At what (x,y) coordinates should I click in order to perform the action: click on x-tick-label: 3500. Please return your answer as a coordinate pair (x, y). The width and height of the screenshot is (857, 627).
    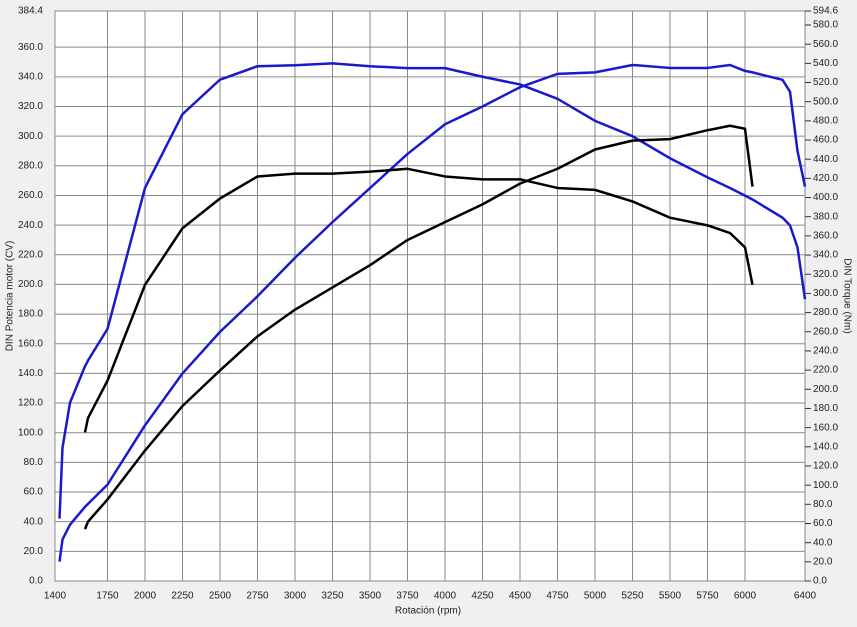
    Looking at the image, I should click on (370, 596).